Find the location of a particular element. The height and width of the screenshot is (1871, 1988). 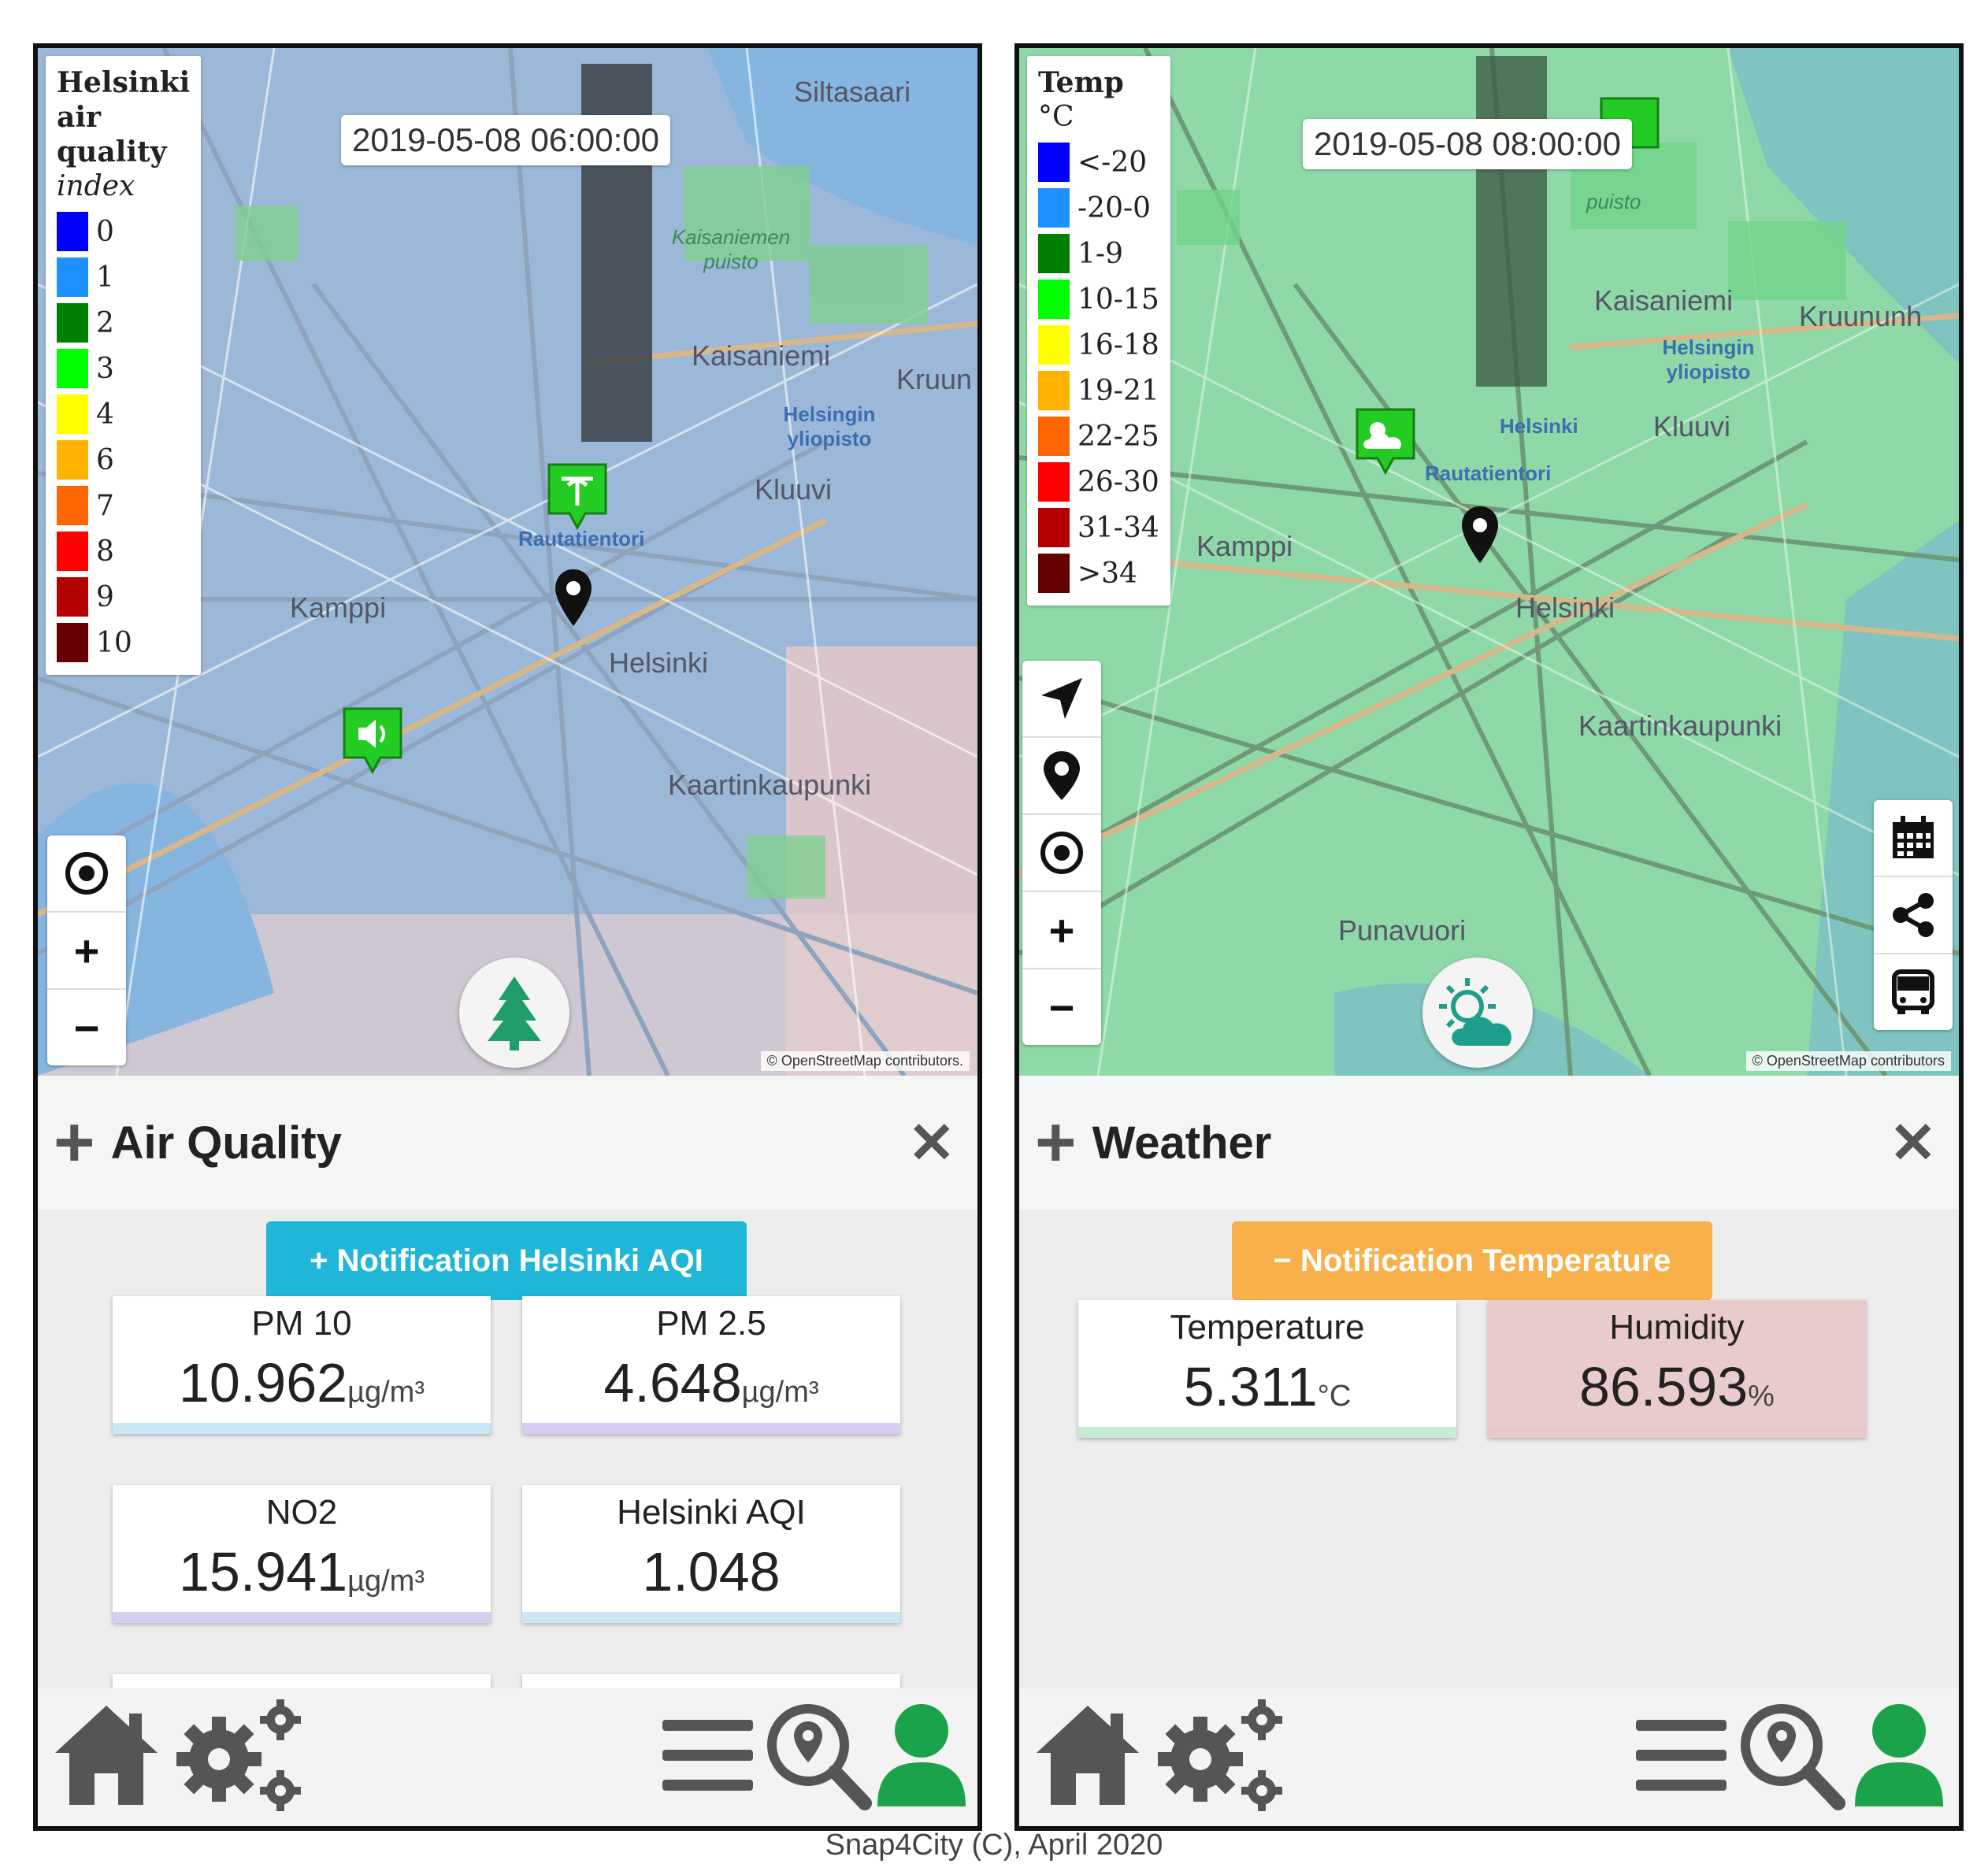

pin-icon is located at coordinates (1480, 534).